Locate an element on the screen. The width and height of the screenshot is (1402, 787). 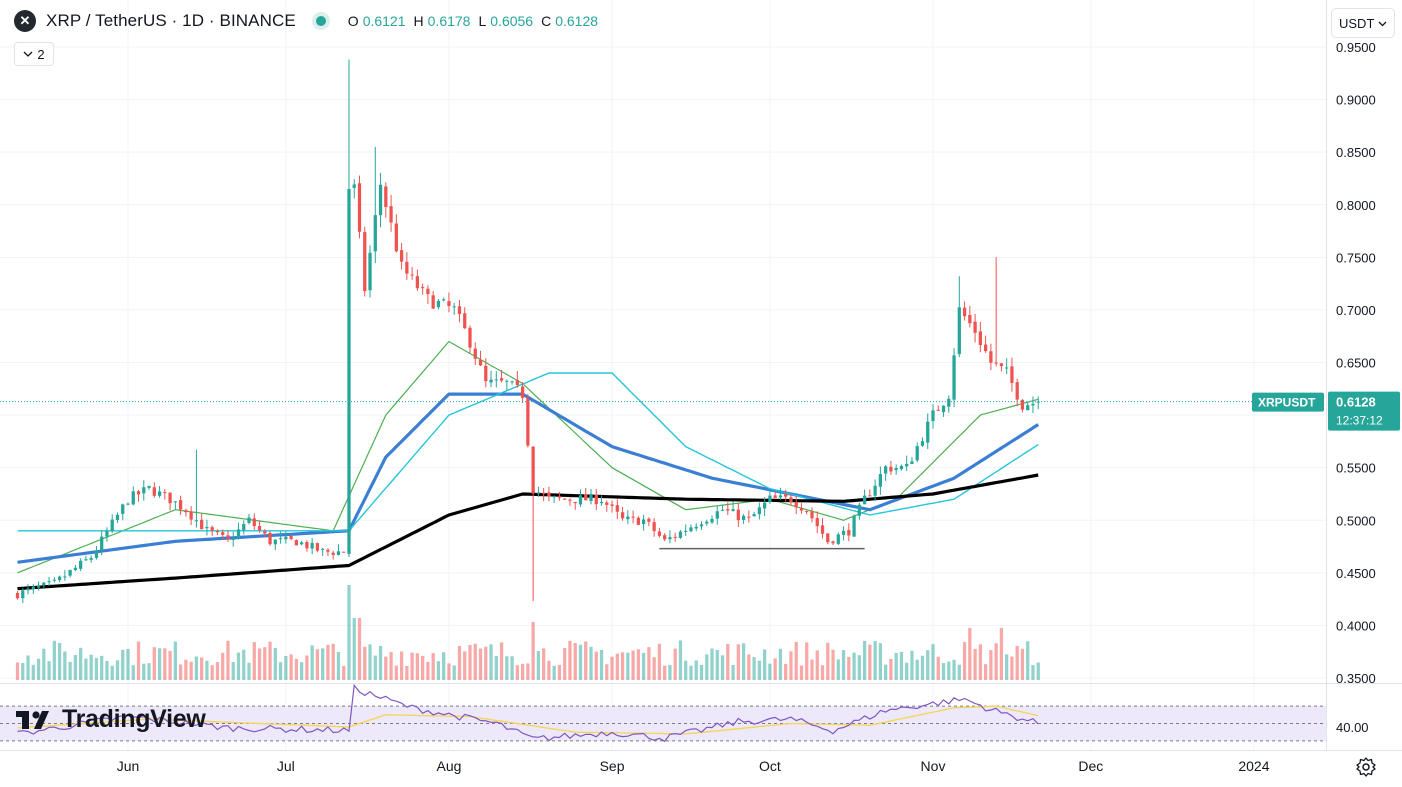
market-status-icon is located at coordinates (320, 21).